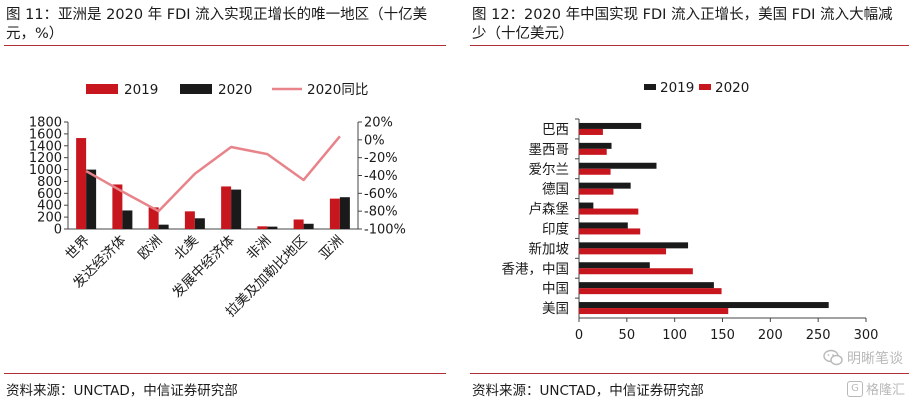 This screenshot has width=913, height=402. What do you see at coordinates (555, 229) in the screenshot?
I see `y-category-label: 印度` at bounding box center [555, 229].